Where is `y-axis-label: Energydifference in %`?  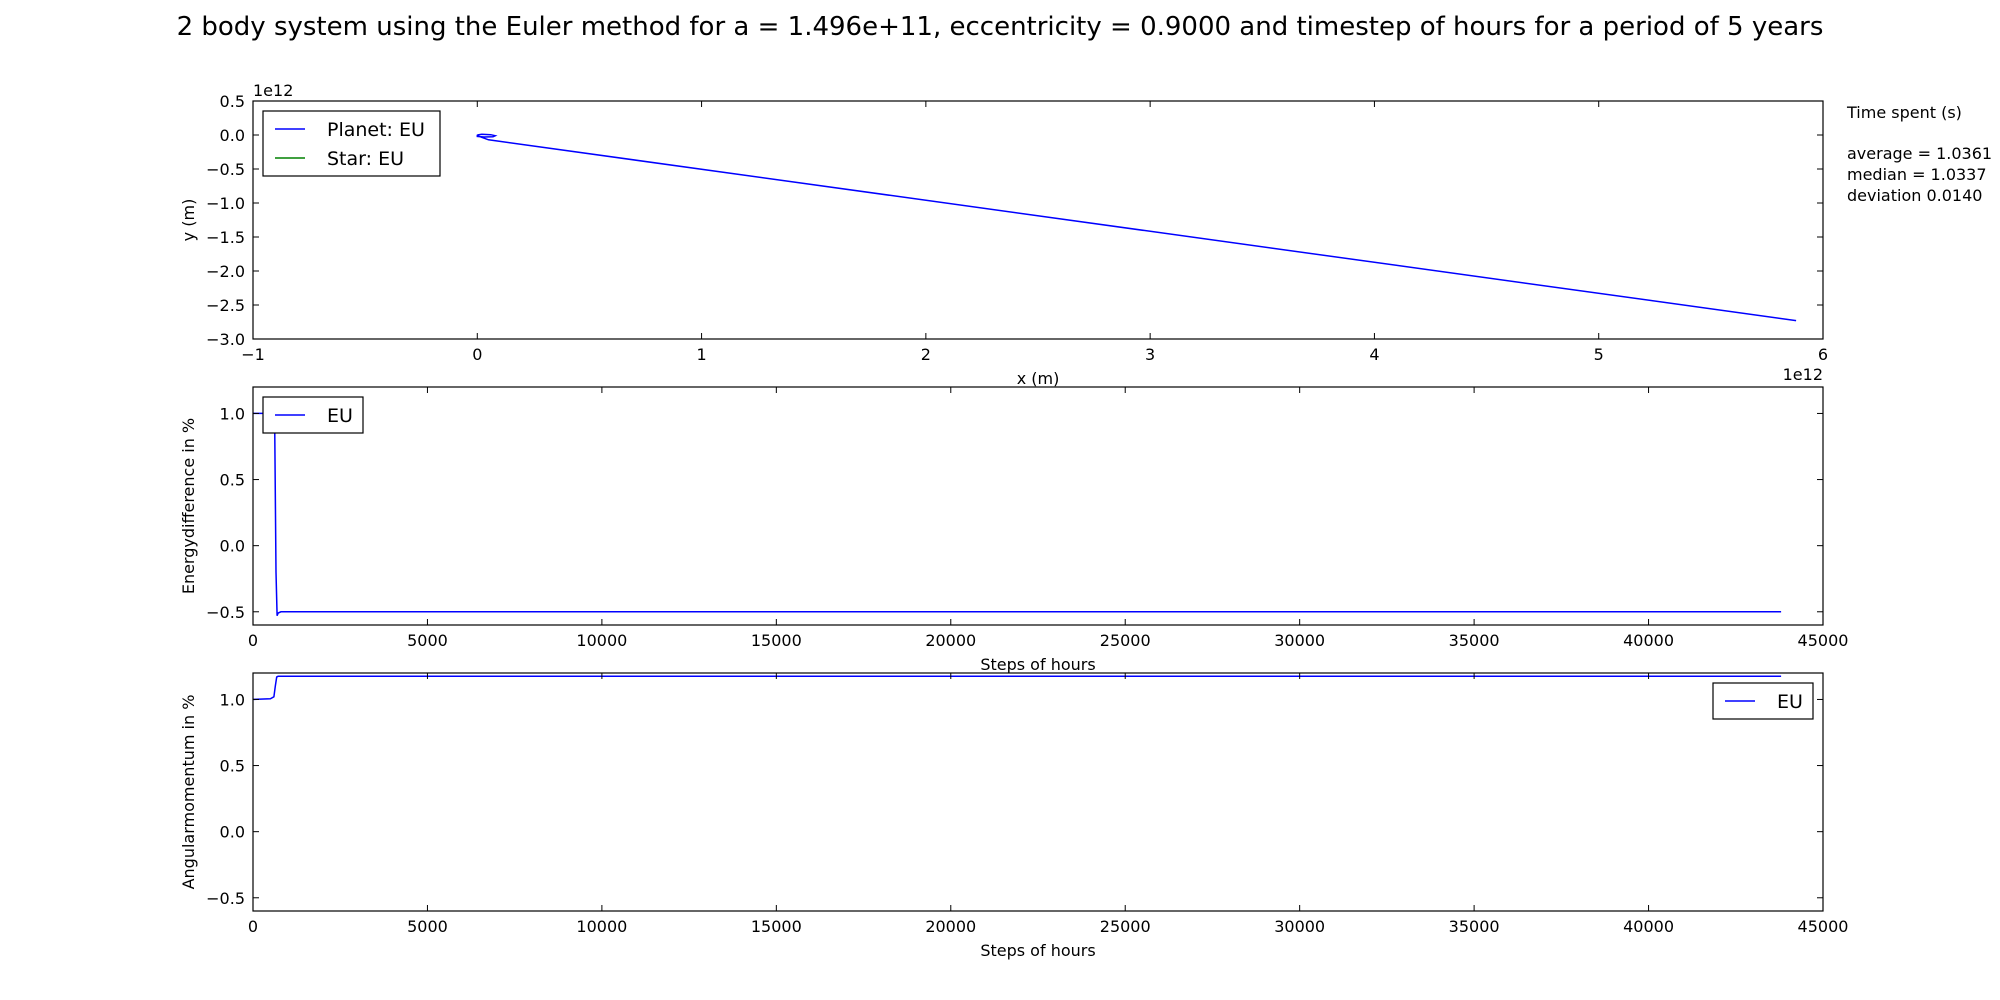 y-axis-label: Energydifference in % is located at coordinates (188, 506).